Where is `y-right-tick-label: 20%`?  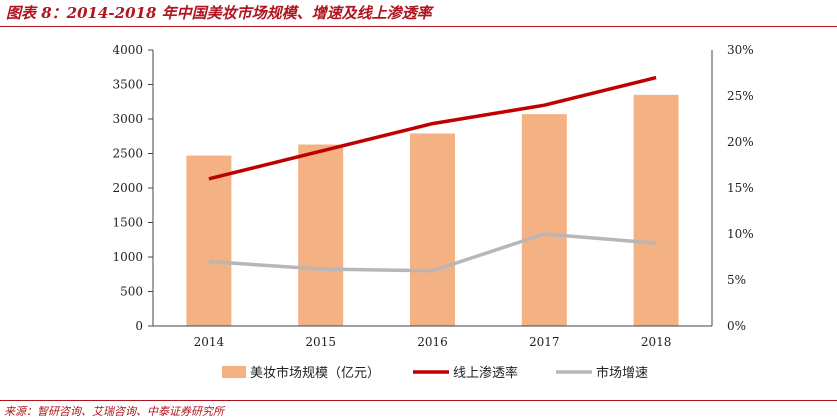
y-right-tick-label: 20% is located at coordinates (740, 142).